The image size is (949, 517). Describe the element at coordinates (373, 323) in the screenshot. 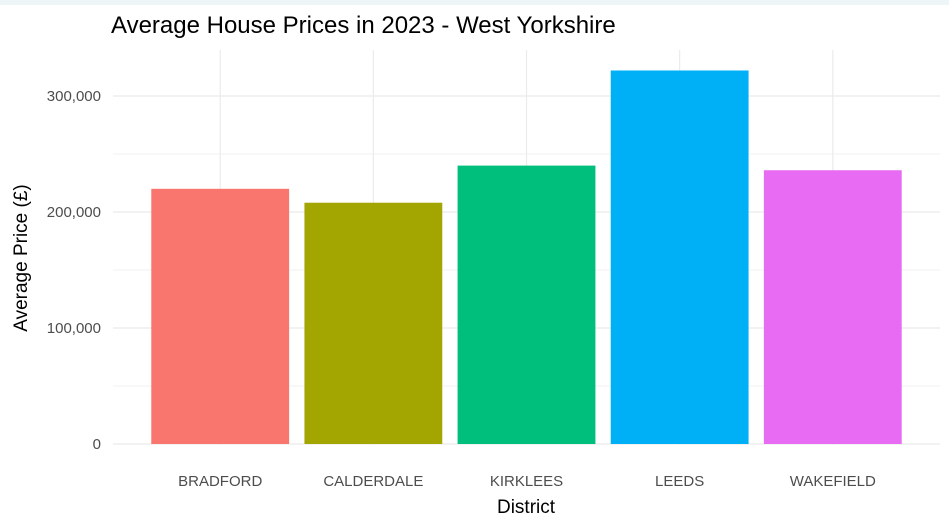

I see `bar-calderdale` at that location.